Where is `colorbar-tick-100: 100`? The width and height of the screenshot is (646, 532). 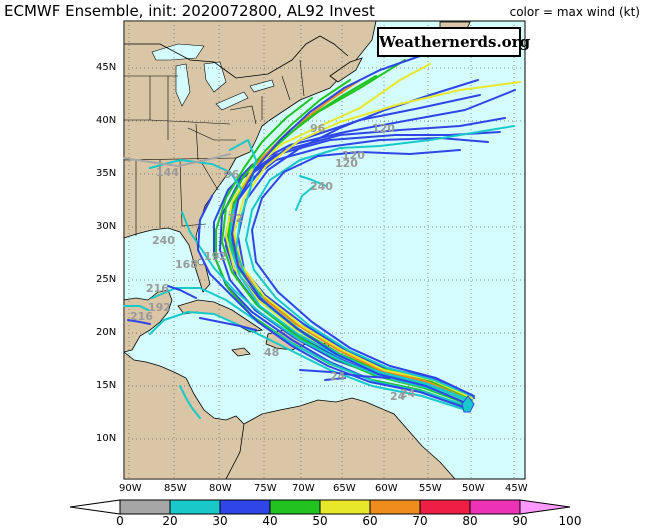
colorbar-tick-100: 100 is located at coordinates (570, 521).